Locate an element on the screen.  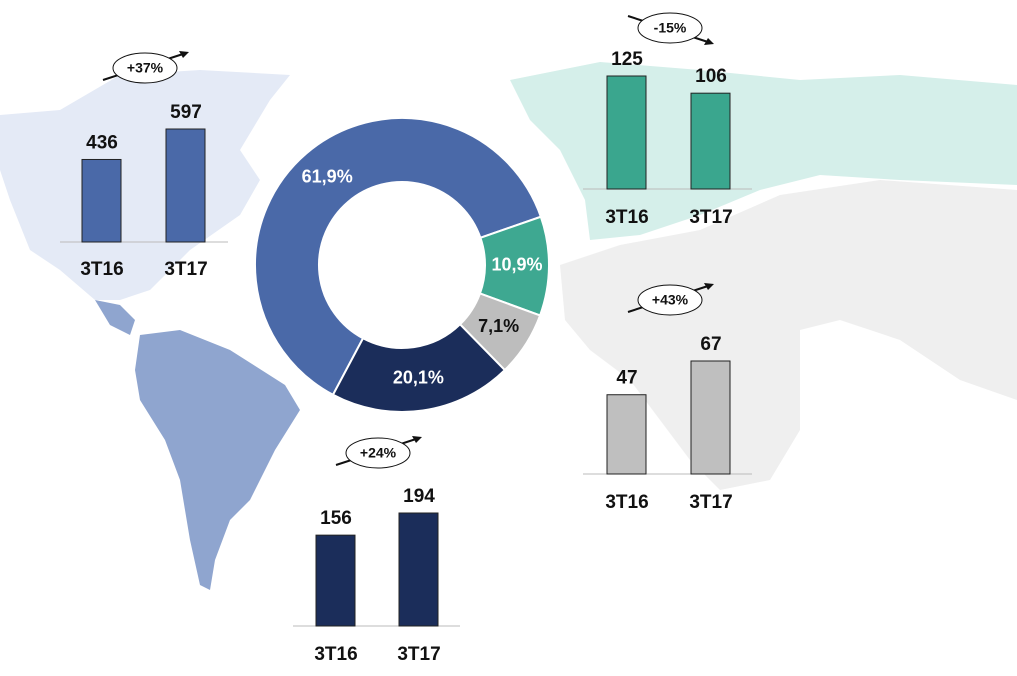
bar-value-label: 47 is located at coordinates (626, 378).